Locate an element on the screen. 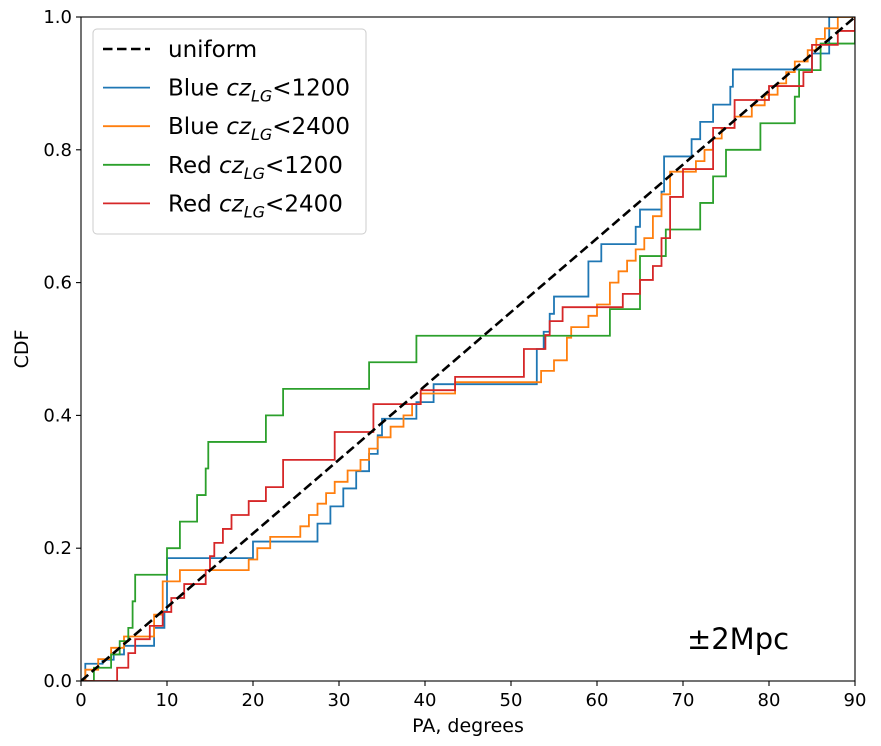  legend-entry-2: Blue czLG<2400 is located at coordinates (226, 129).